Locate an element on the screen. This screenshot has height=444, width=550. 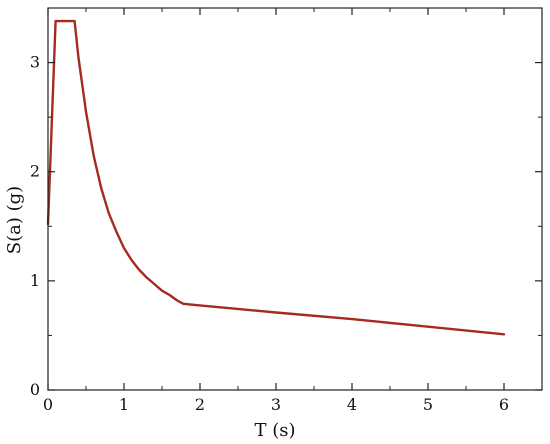
y-tick-label: 1 is located at coordinates (35, 280).